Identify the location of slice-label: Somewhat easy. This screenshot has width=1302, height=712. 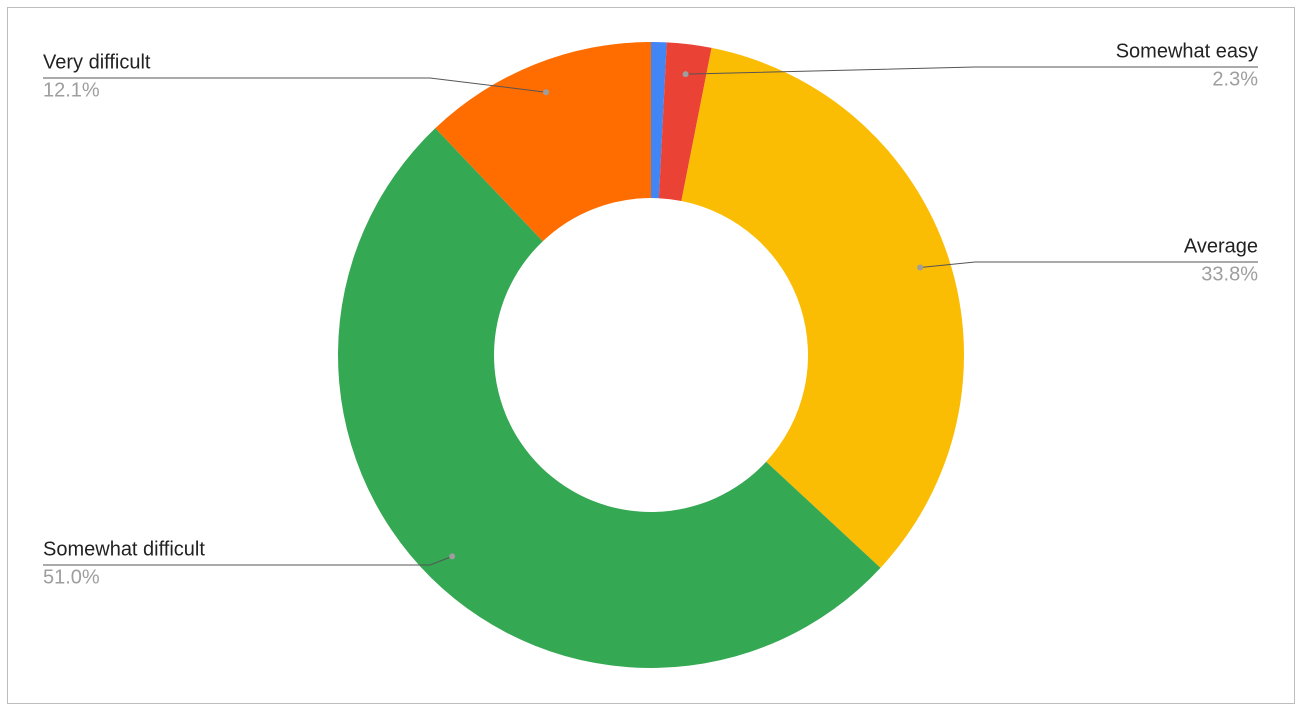
(1187, 51).